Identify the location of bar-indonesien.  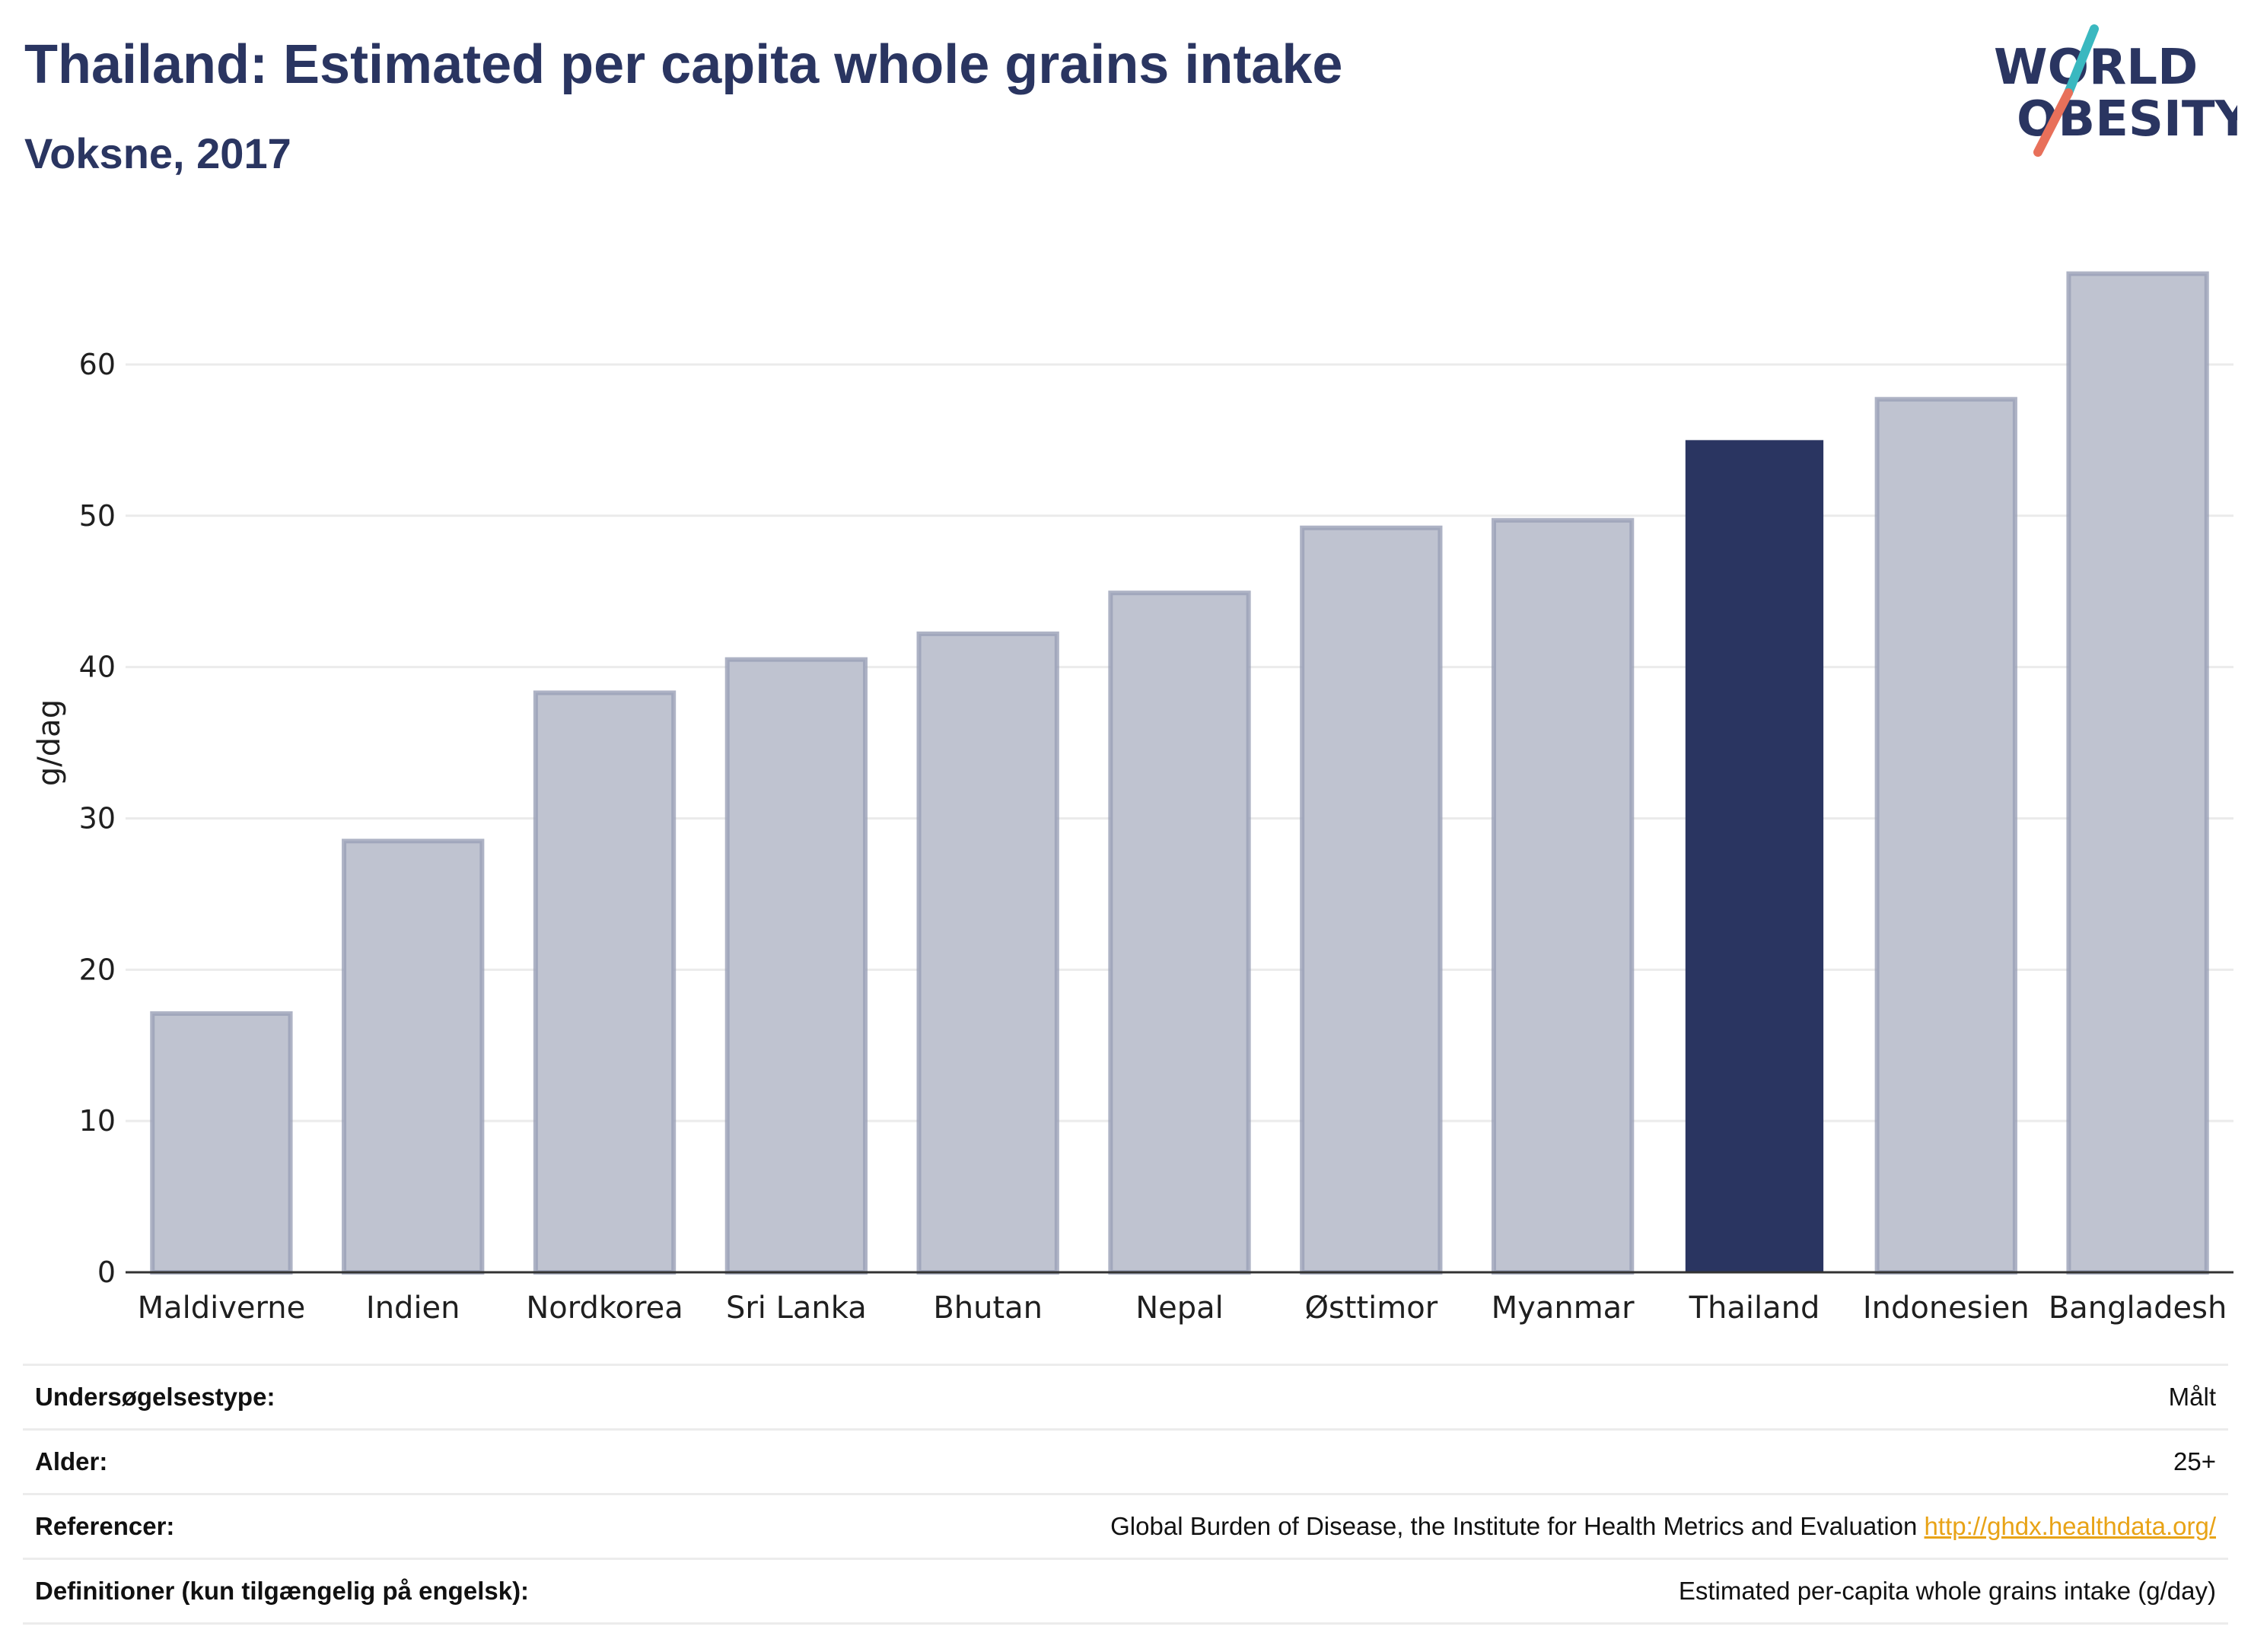
(1945, 835).